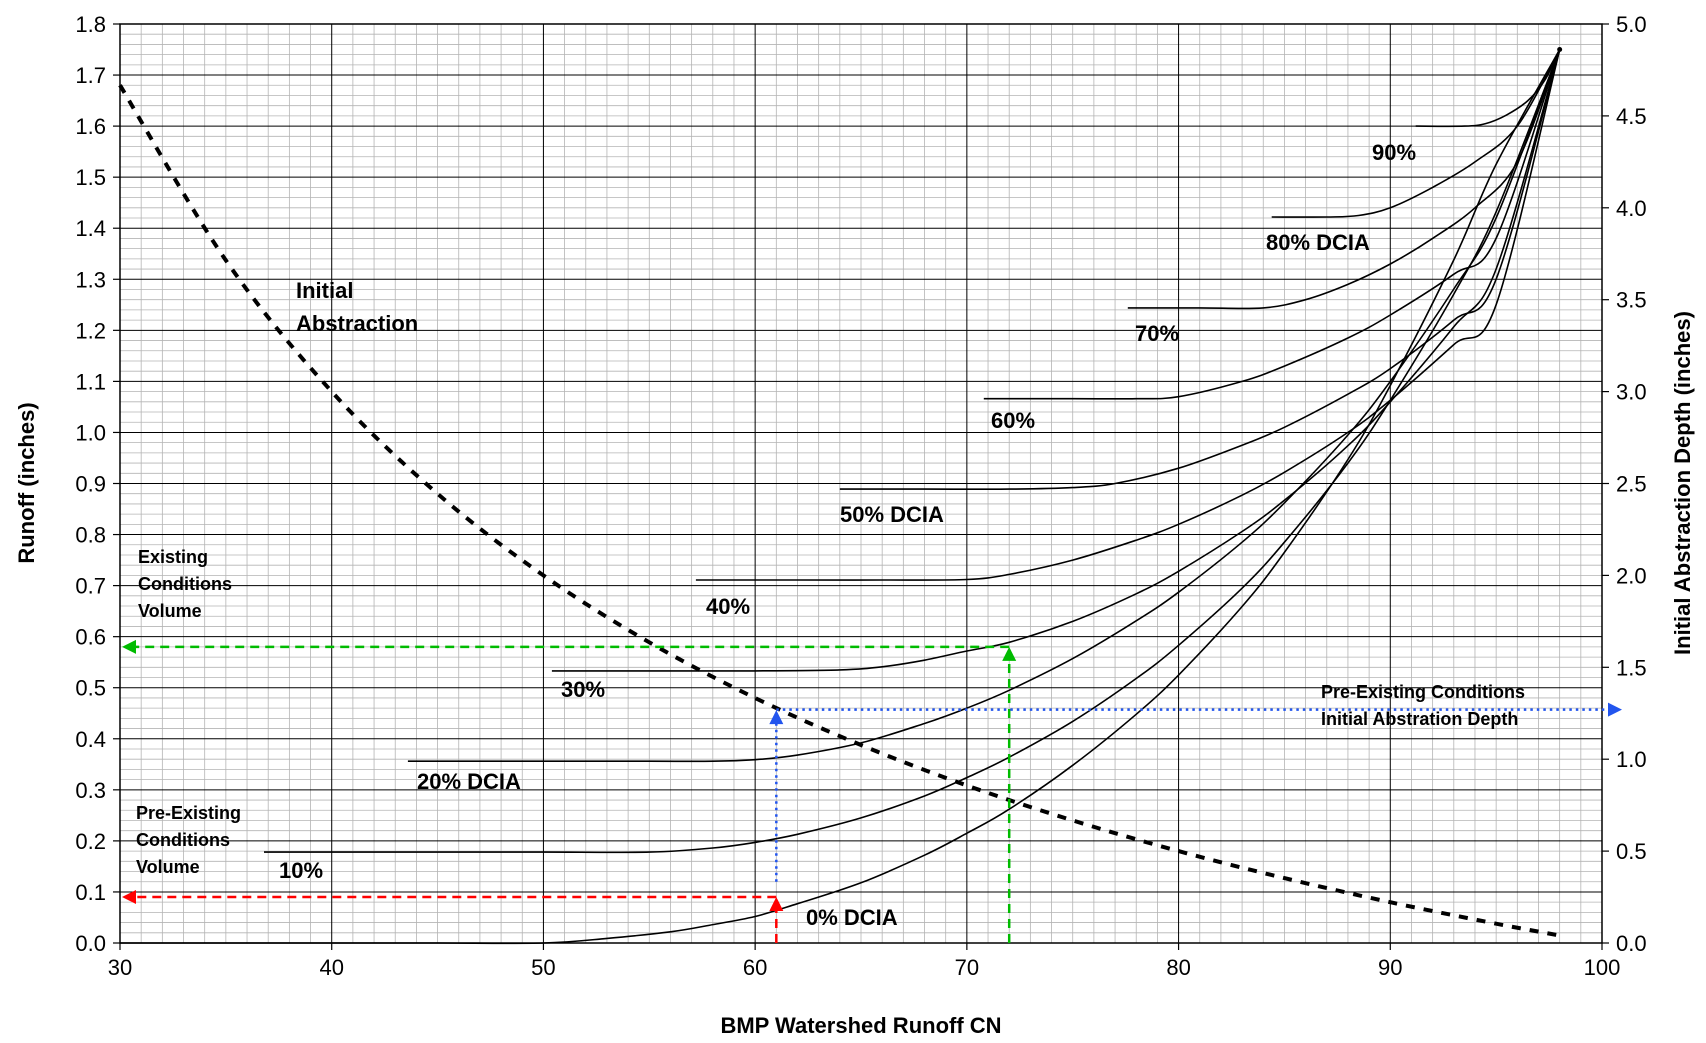 The width and height of the screenshot is (1706, 1043). I want to click on pre-existing-conditions-volume-label: Pre-Existing Conditions Volume, so click(188, 840).